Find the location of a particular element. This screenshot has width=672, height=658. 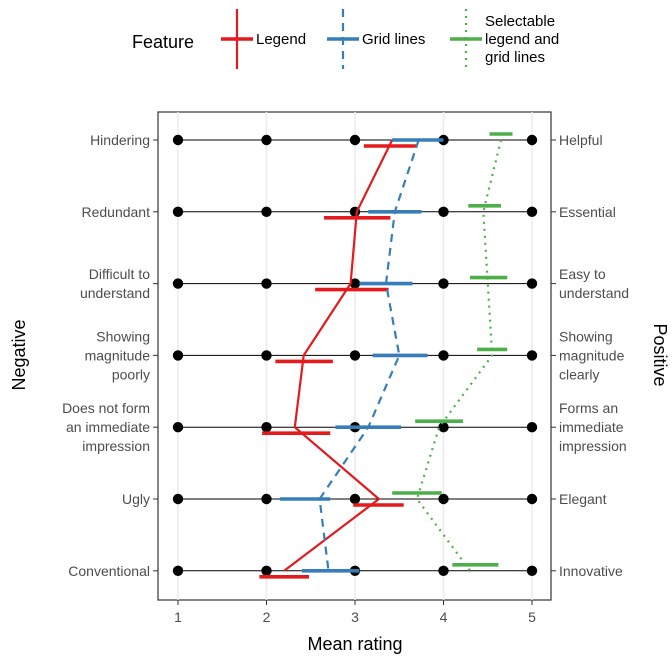

y-tick-label-positive: Elegant is located at coordinates (583, 499).